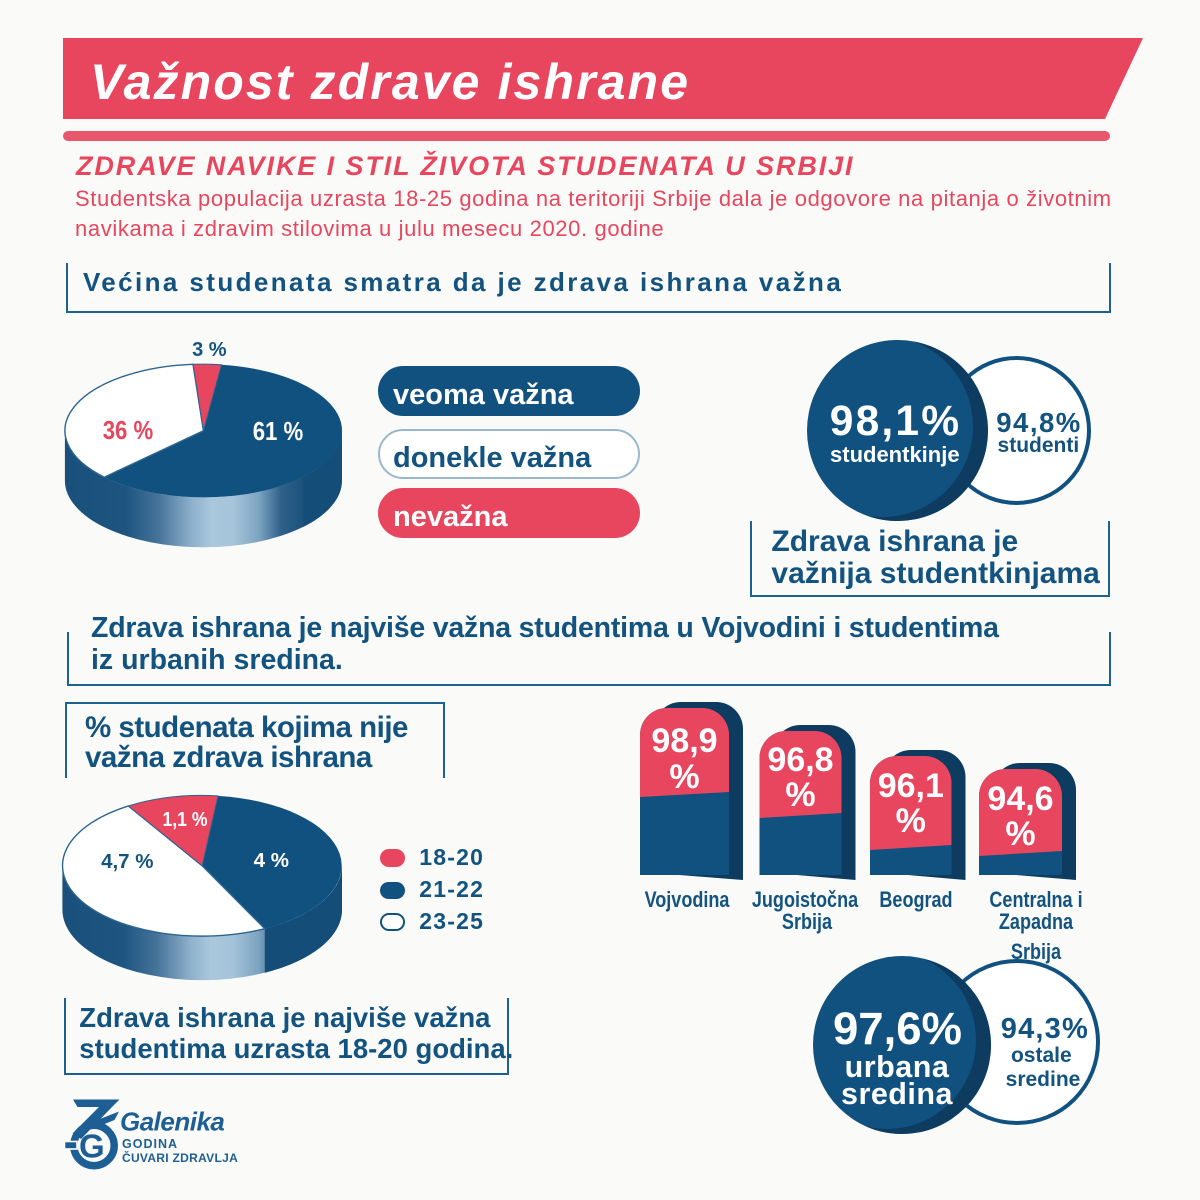 Image resolution: width=1200 pixels, height=1200 pixels. Describe the element at coordinates (150, 1144) in the screenshot. I see `svg-text: GODINA` at that location.